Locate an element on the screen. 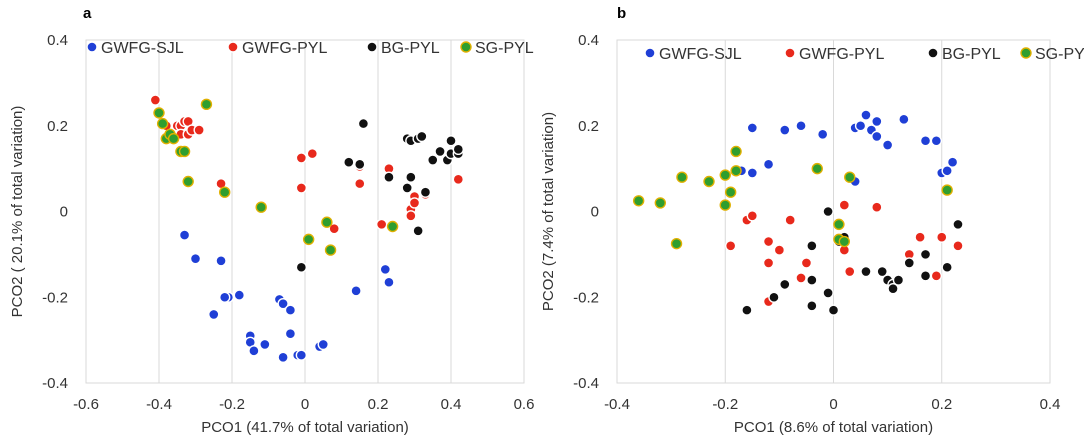  x-tick-label: -0.2 is located at coordinates (725, 404).